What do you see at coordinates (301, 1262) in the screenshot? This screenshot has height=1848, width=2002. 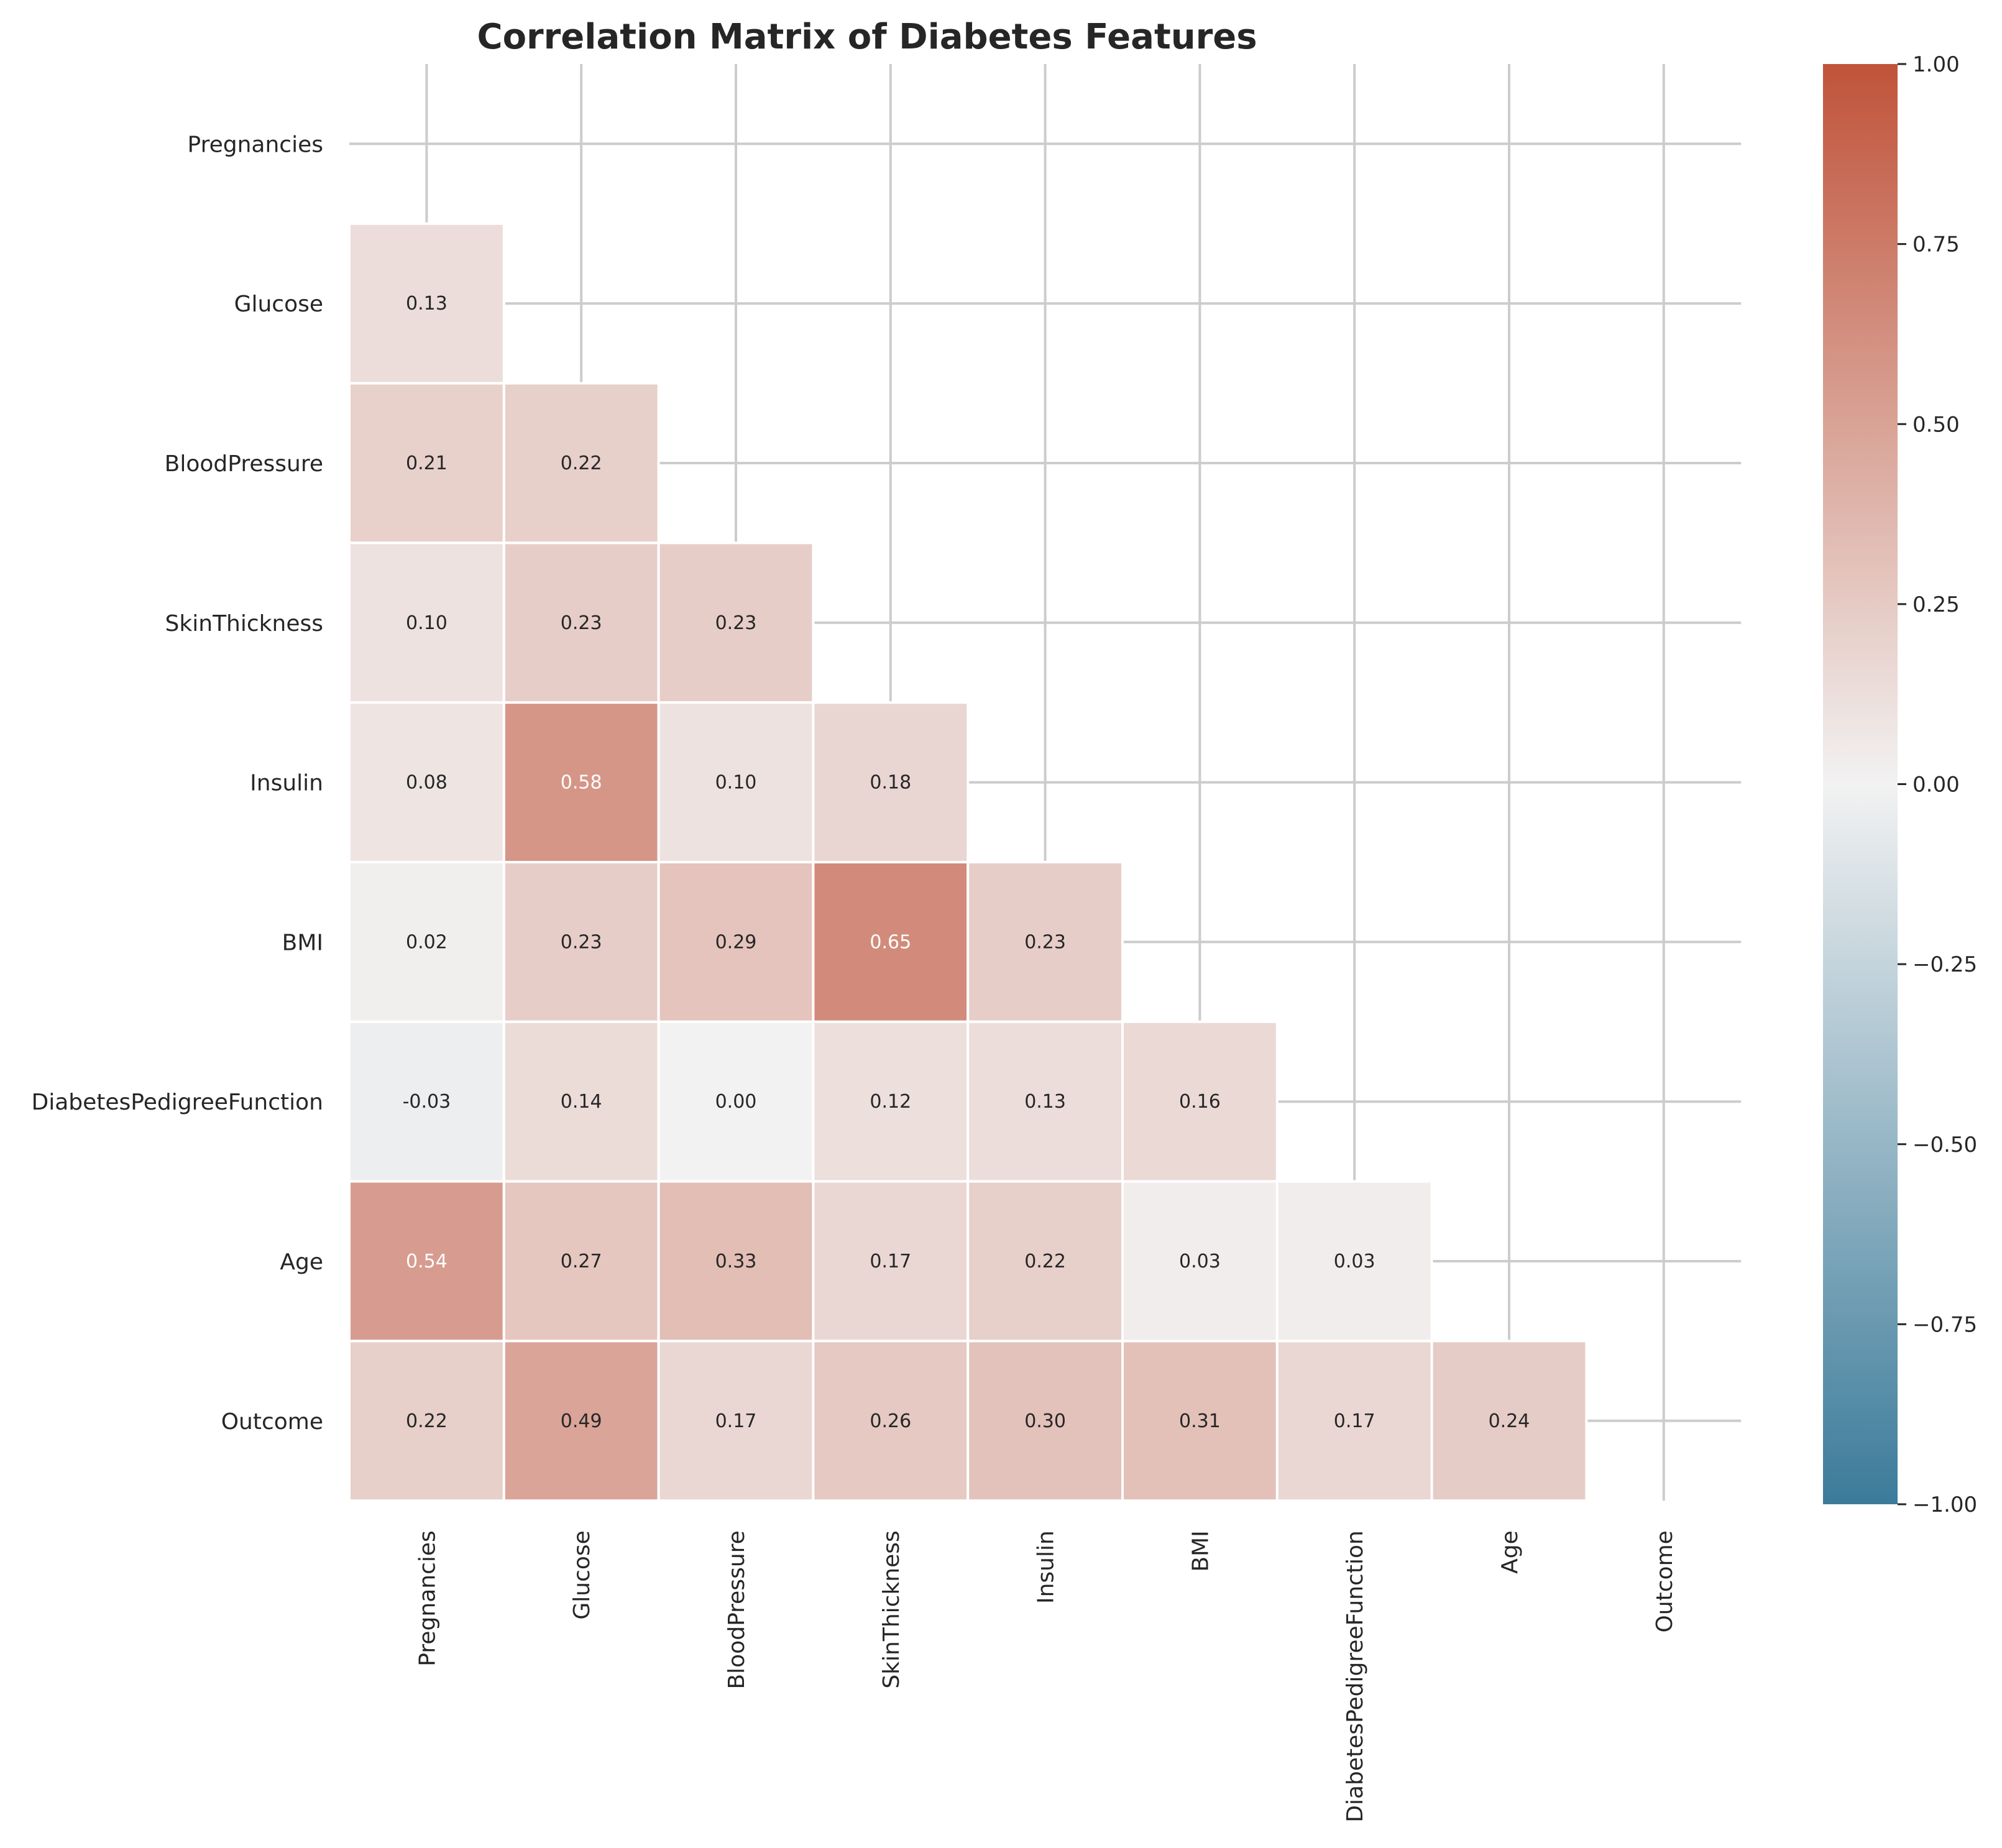 I see `y-tick-label: Age` at bounding box center [301, 1262].